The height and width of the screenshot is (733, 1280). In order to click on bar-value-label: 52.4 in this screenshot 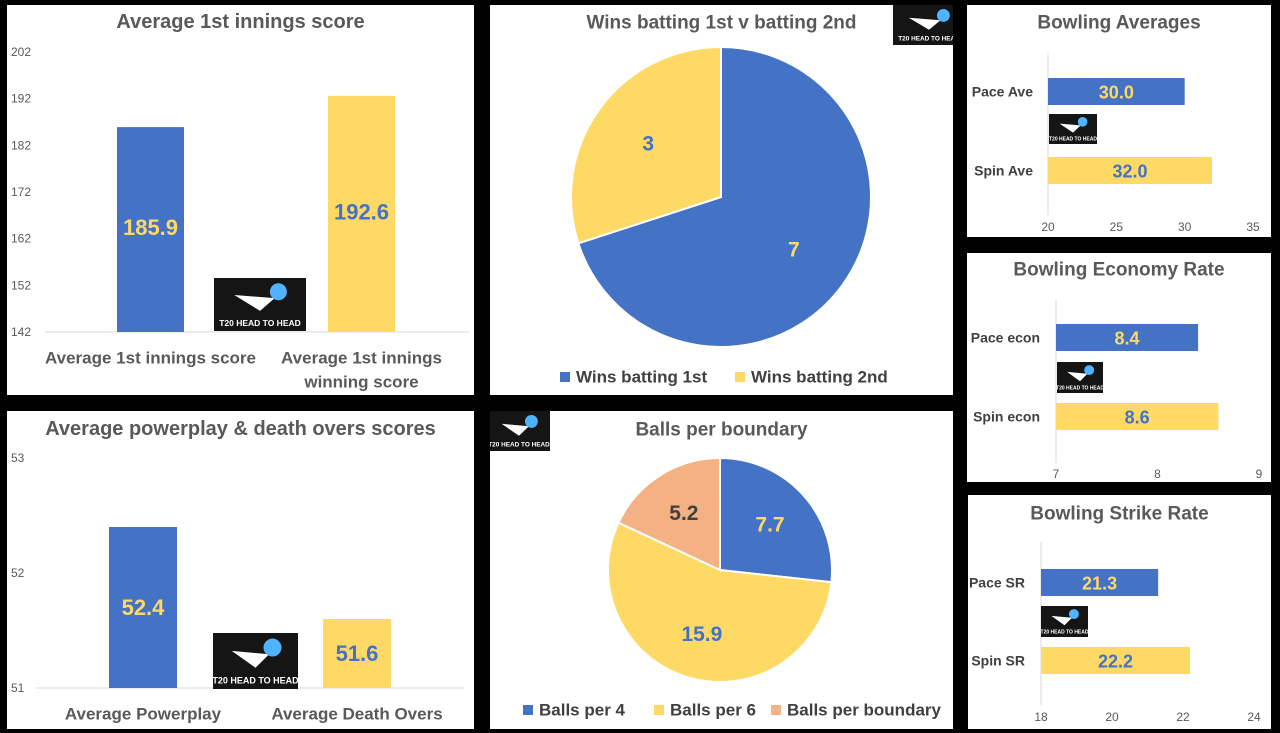, I will do `click(144, 607)`.